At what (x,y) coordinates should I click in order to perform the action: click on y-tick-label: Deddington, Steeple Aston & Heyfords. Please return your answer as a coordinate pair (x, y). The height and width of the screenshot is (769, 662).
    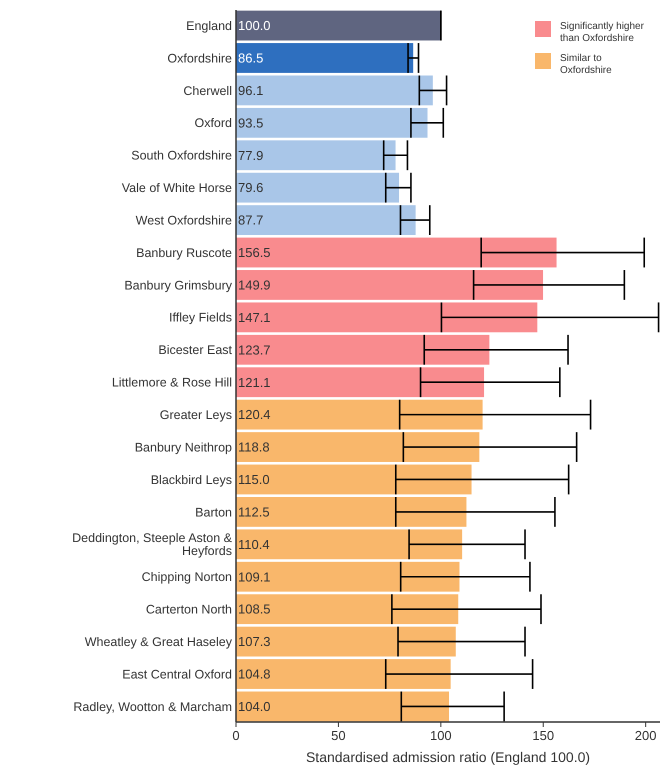
    Looking at the image, I should click on (152, 544).